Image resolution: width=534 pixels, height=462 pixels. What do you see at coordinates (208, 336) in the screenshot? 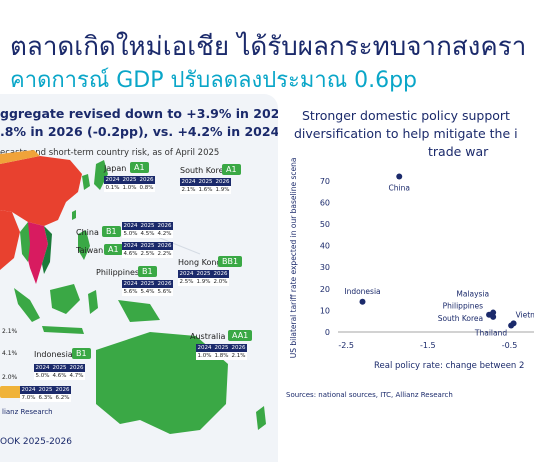
I see `country-label-australia: Australia` at bounding box center [208, 336].